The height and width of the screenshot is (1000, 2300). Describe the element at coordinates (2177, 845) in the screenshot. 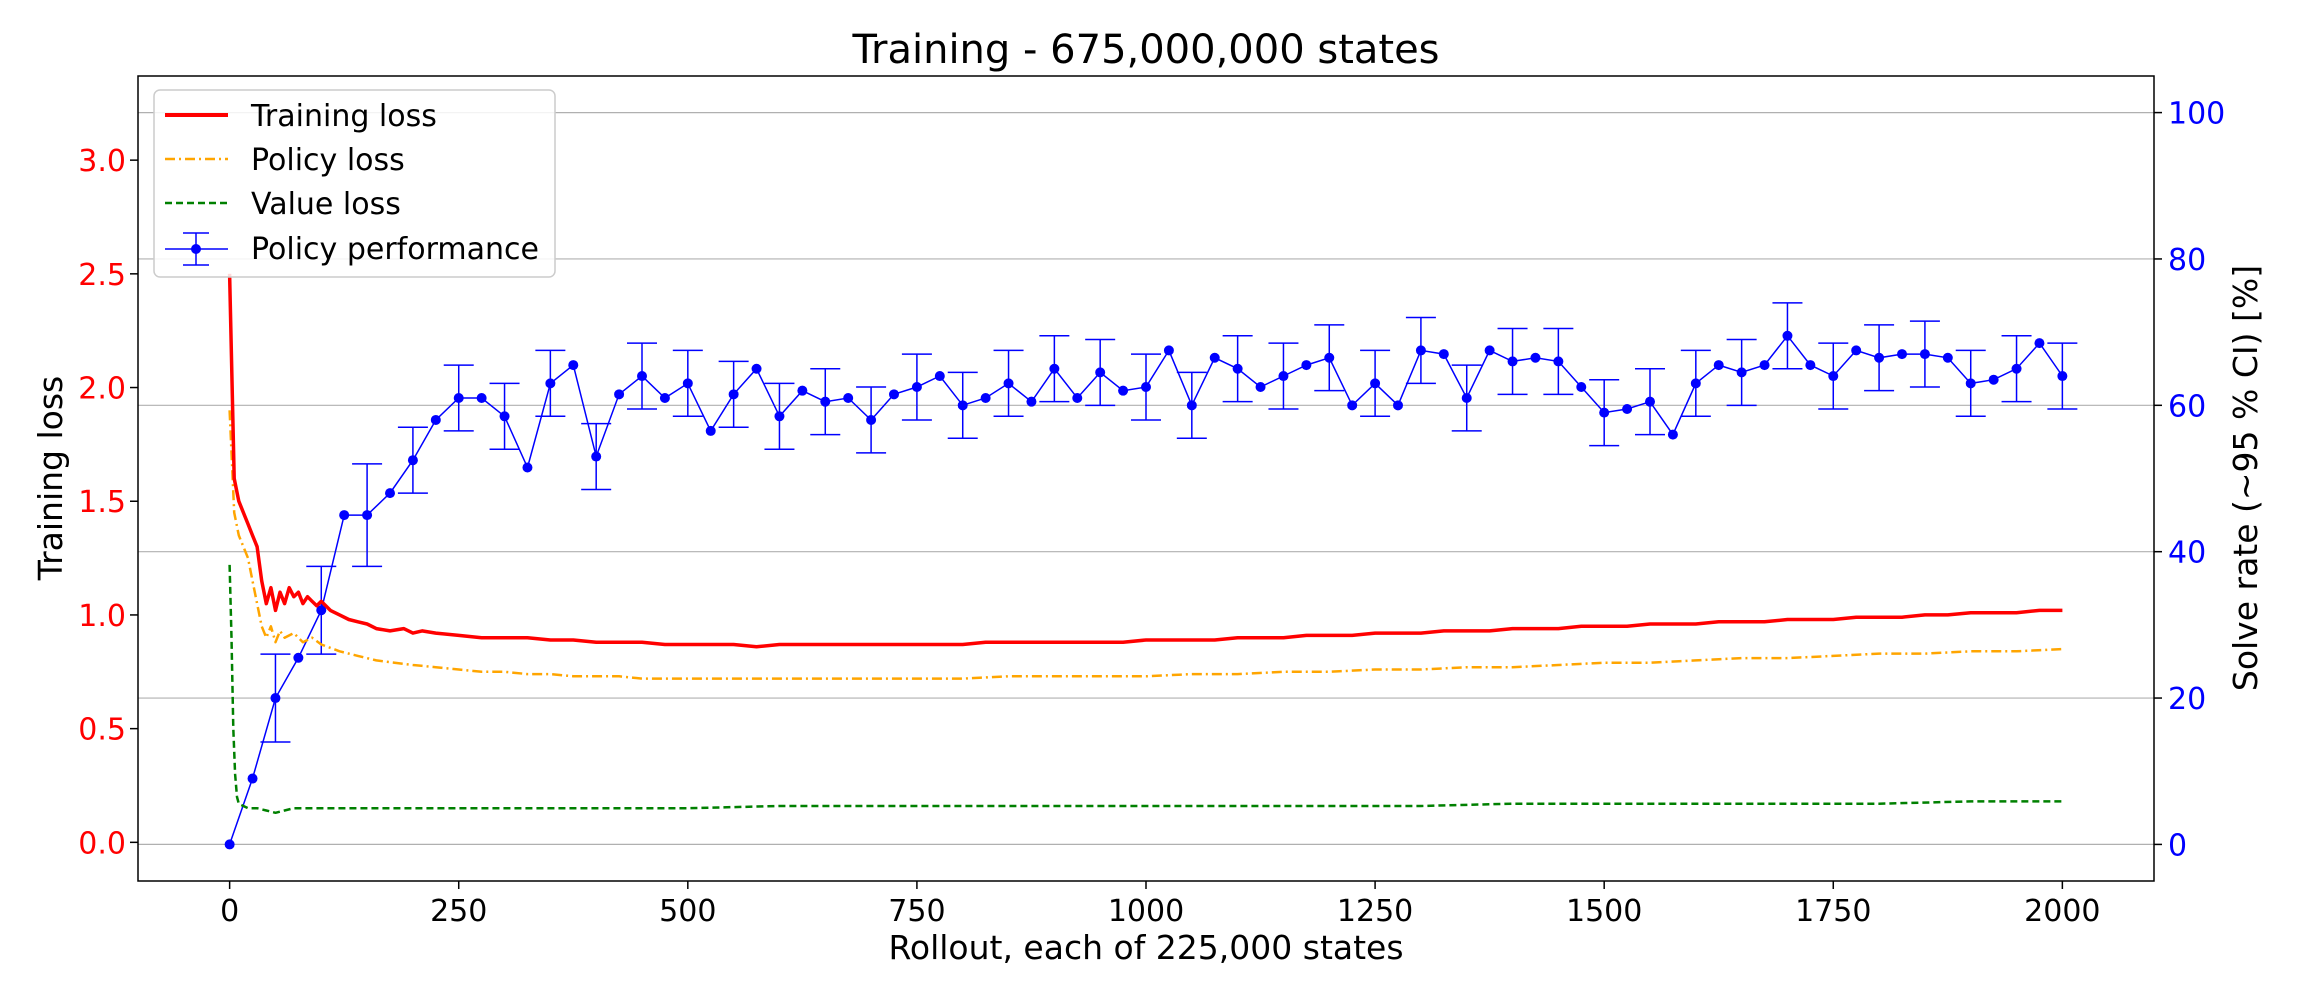

I see `right-y-tick-label: 0` at that location.